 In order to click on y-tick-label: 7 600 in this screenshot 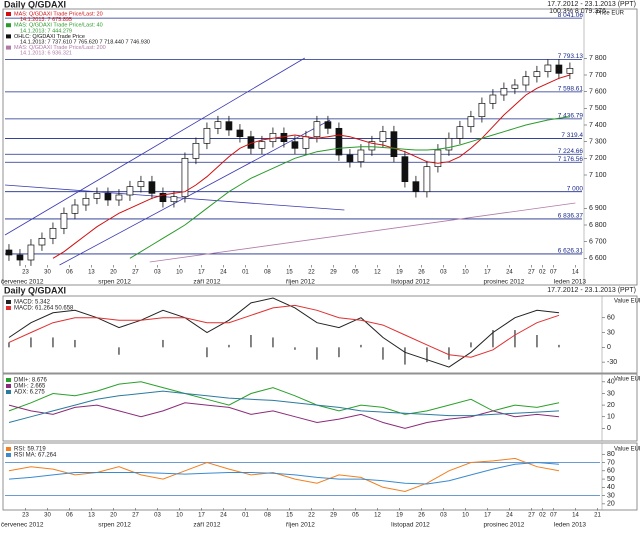, I will do `click(598, 92)`.